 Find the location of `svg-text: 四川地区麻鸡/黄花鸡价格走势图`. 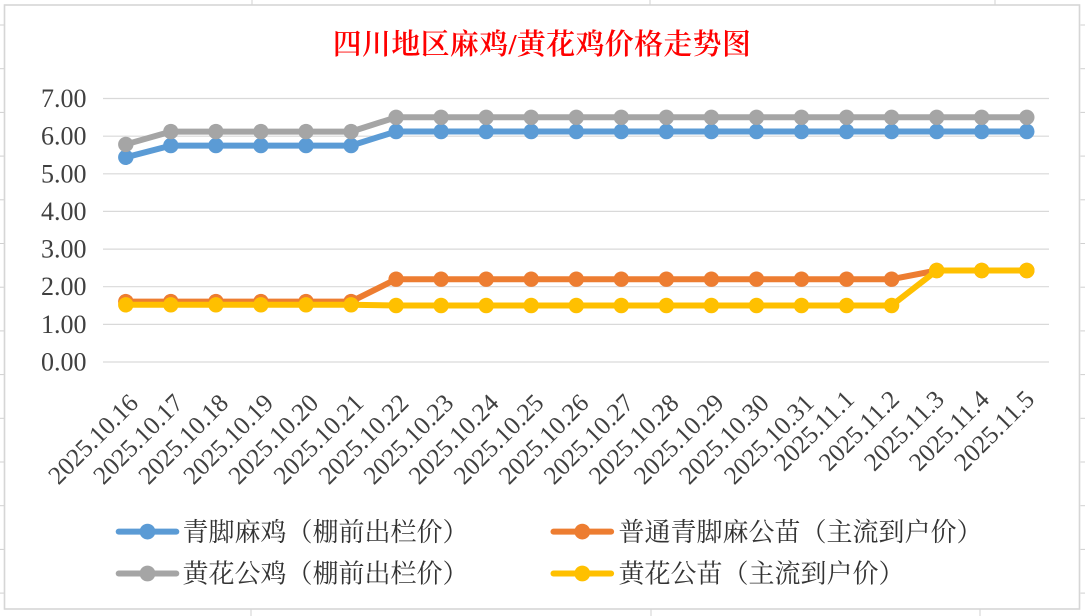

svg-text: 四川地区麻鸡/黄花鸡价格走势图 is located at coordinates (542, 45).